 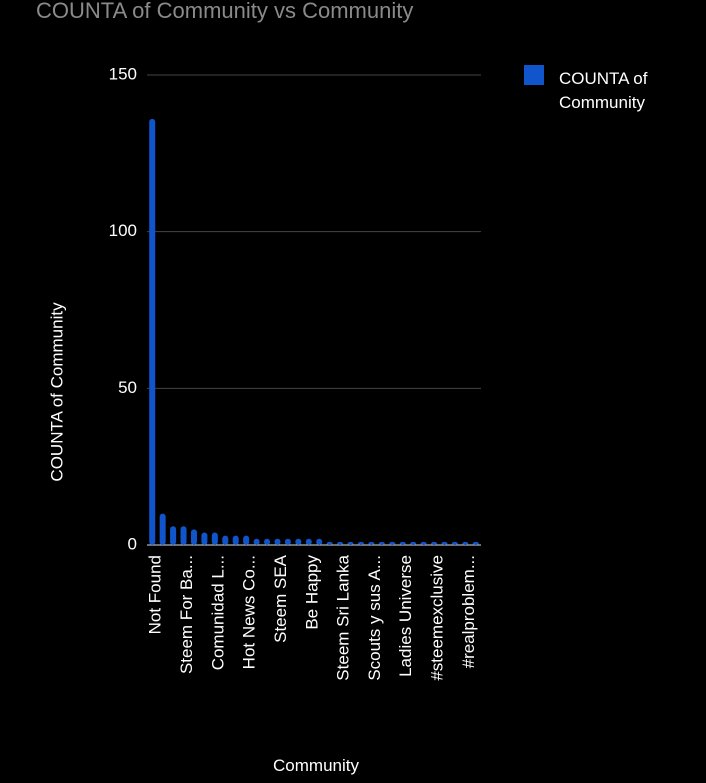 I want to click on x-tick-label: Be Happy, so click(x=311, y=592).